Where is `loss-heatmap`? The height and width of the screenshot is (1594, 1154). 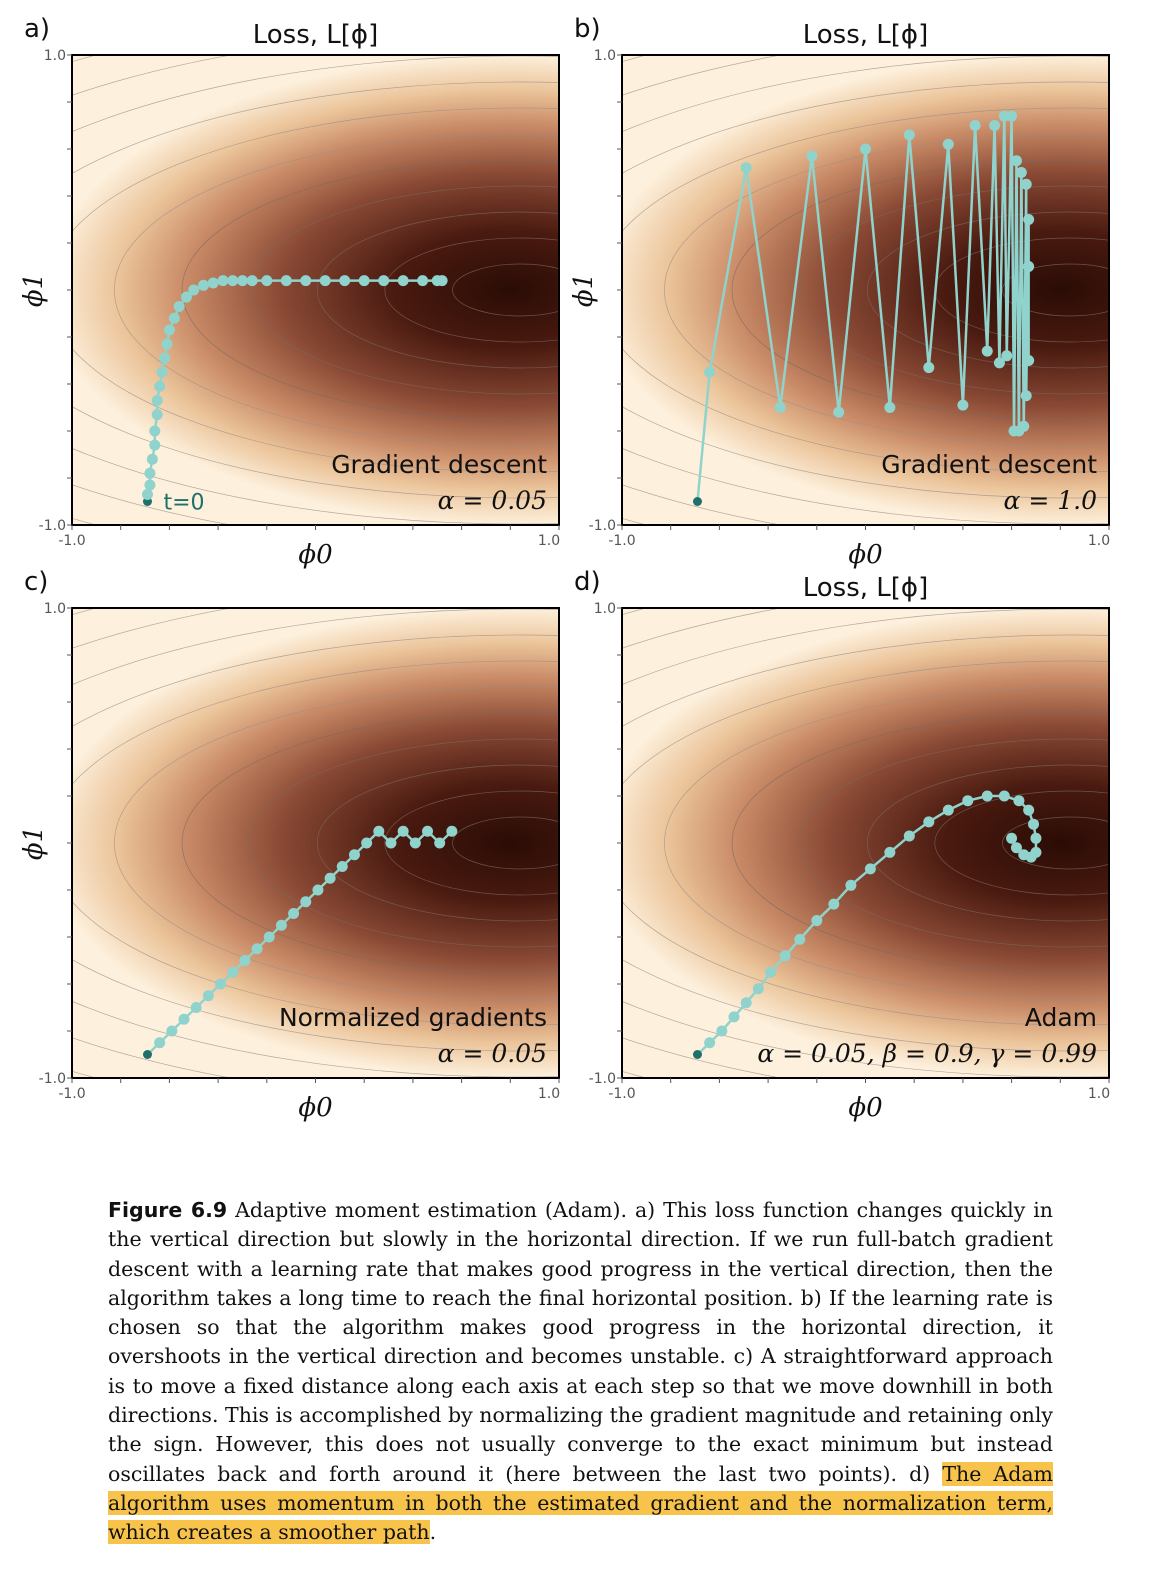
loss-heatmap is located at coordinates (315, 843).